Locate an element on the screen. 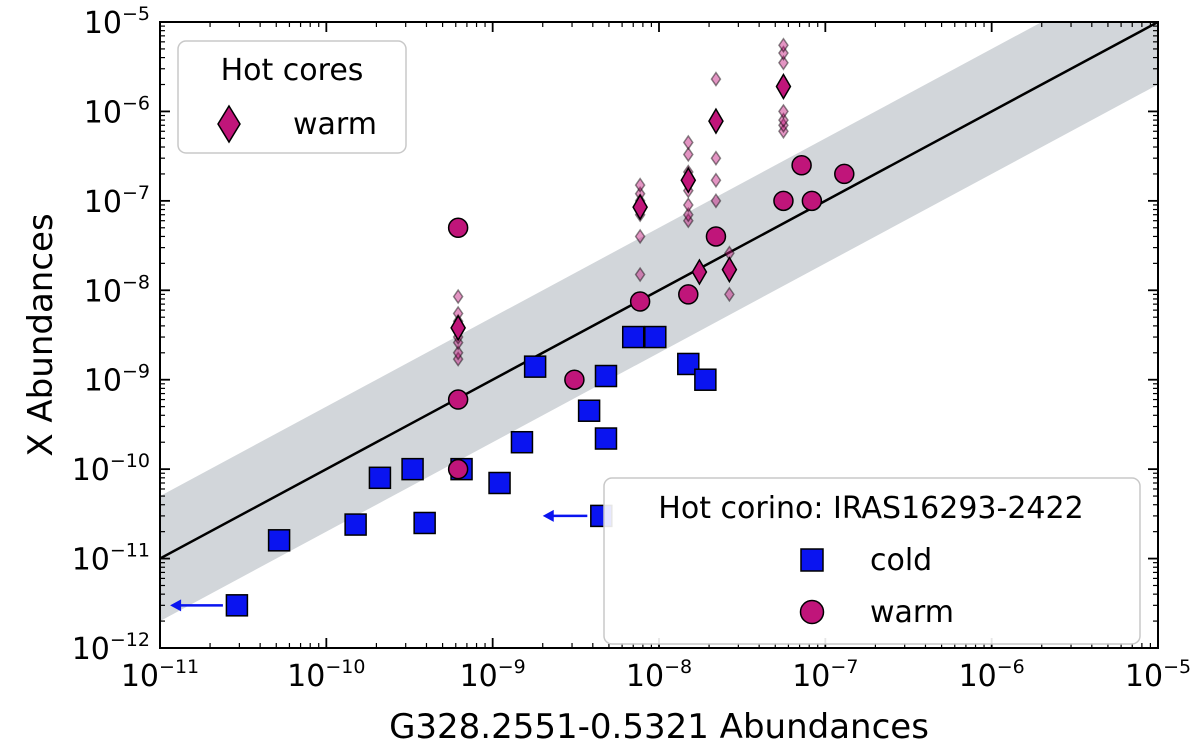  x-tick-label: 10⁻¹⁰ is located at coordinates (326, 675).